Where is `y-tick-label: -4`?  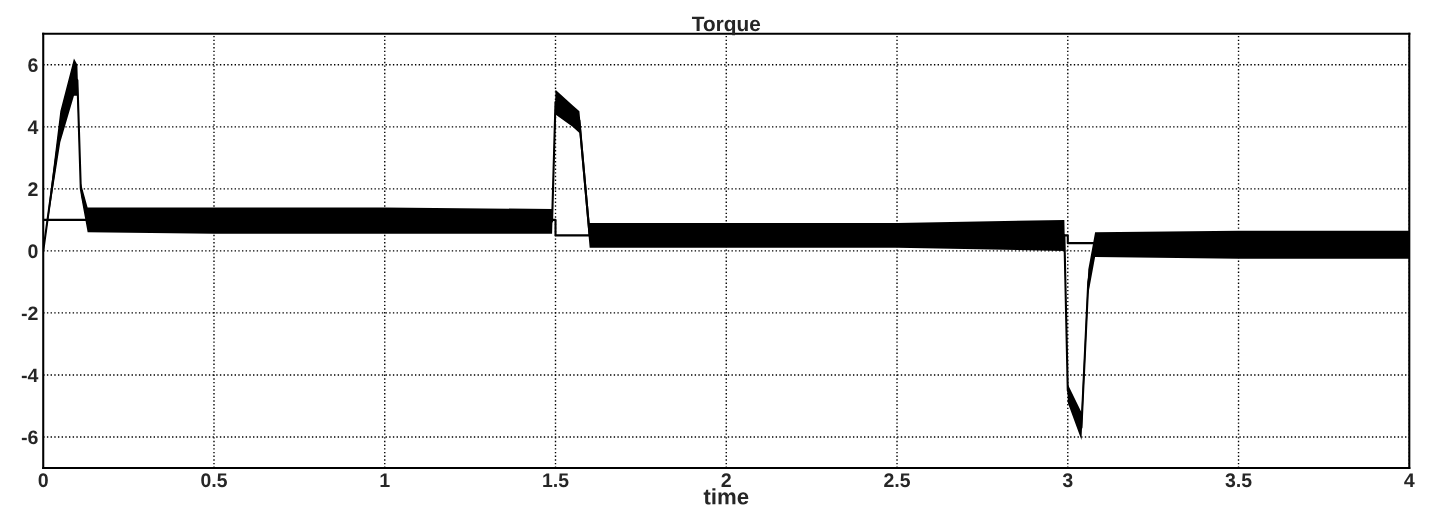
y-tick-label: -4 is located at coordinates (30, 375).